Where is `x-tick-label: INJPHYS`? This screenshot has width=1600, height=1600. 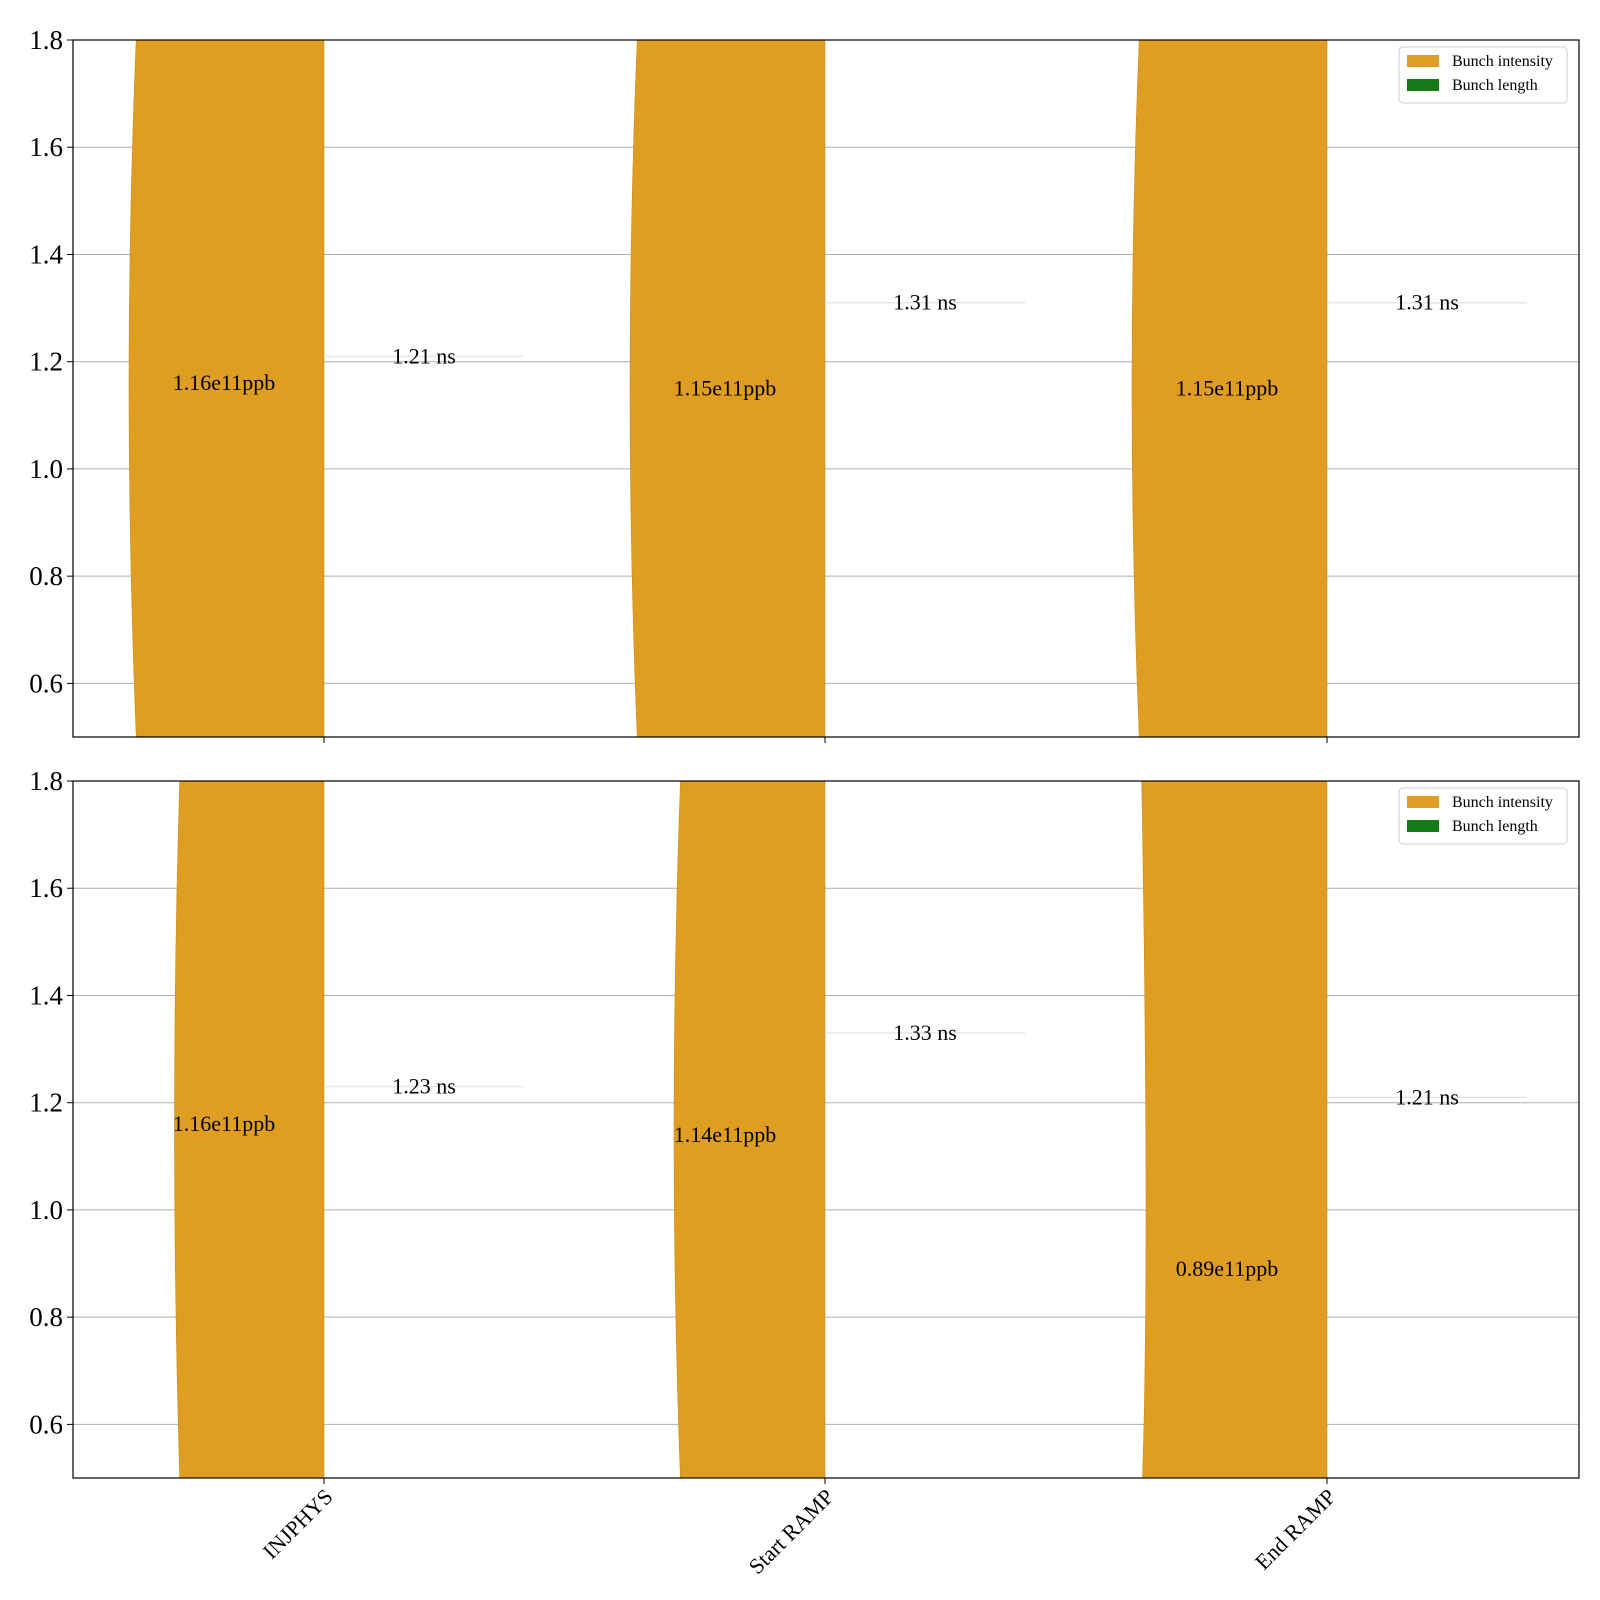 x-tick-label: INJPHYS is located at coordinates (298, 1524).